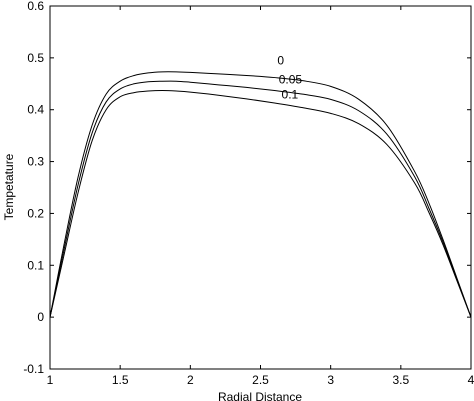  Describe the element at coordinates (35, 58) in the screenshot. I see `y-tick-label: 0.5` at that location.